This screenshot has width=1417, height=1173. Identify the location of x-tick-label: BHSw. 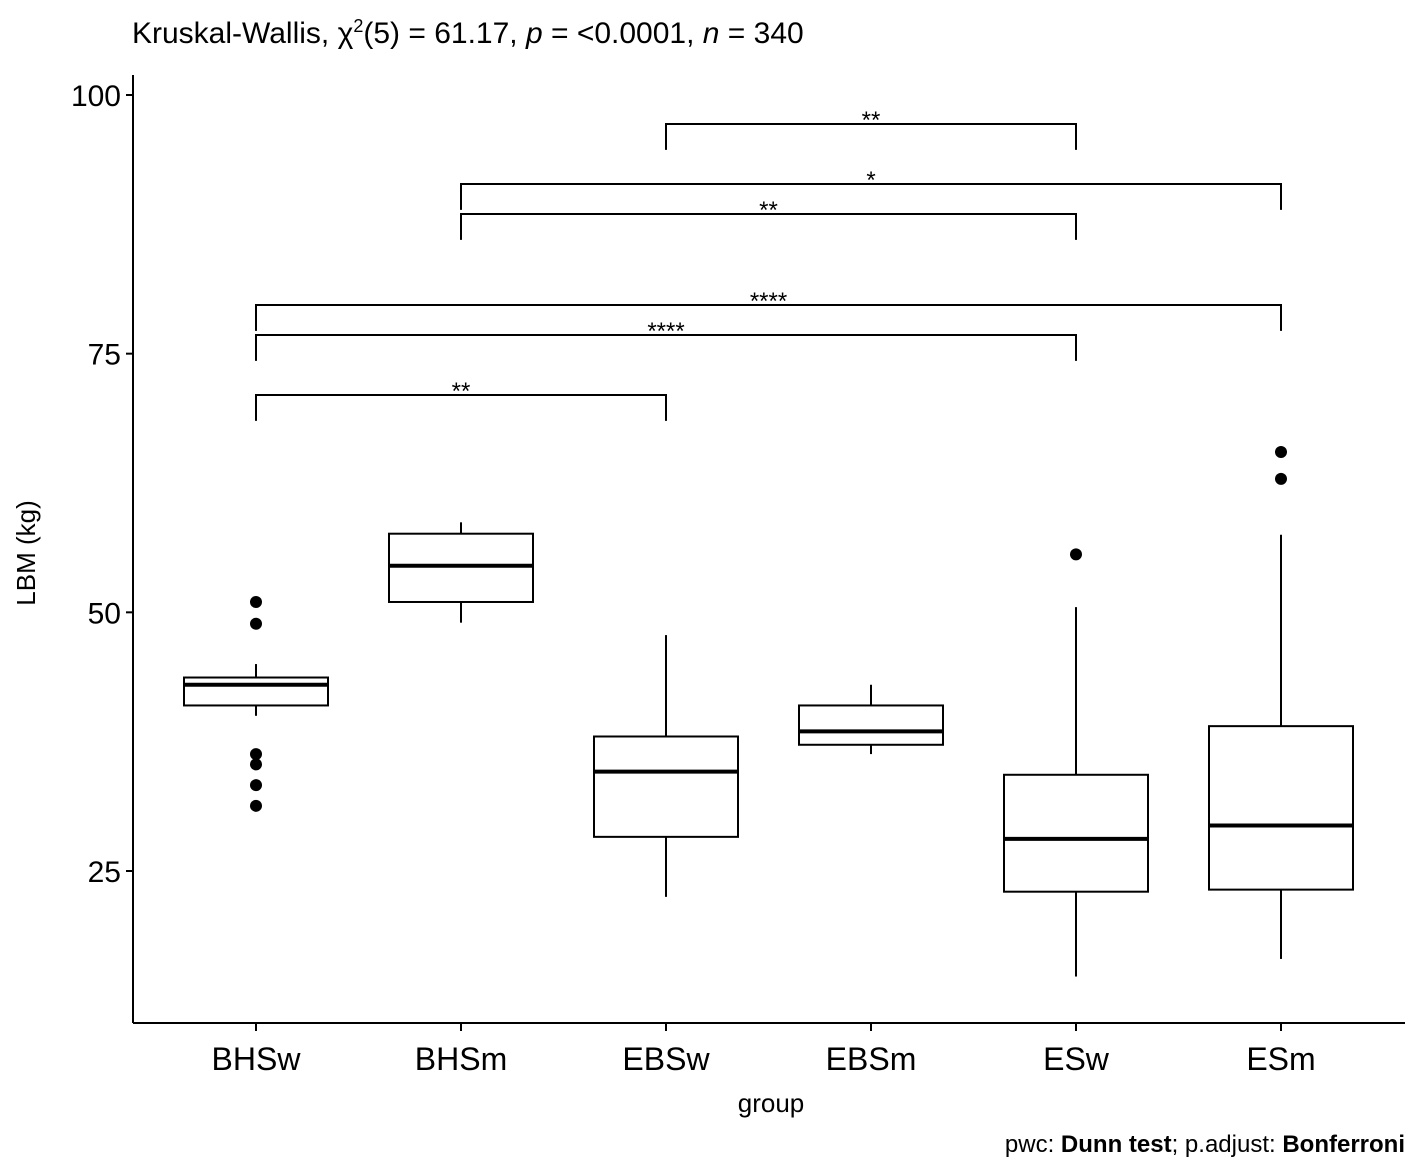
(257, 1059).